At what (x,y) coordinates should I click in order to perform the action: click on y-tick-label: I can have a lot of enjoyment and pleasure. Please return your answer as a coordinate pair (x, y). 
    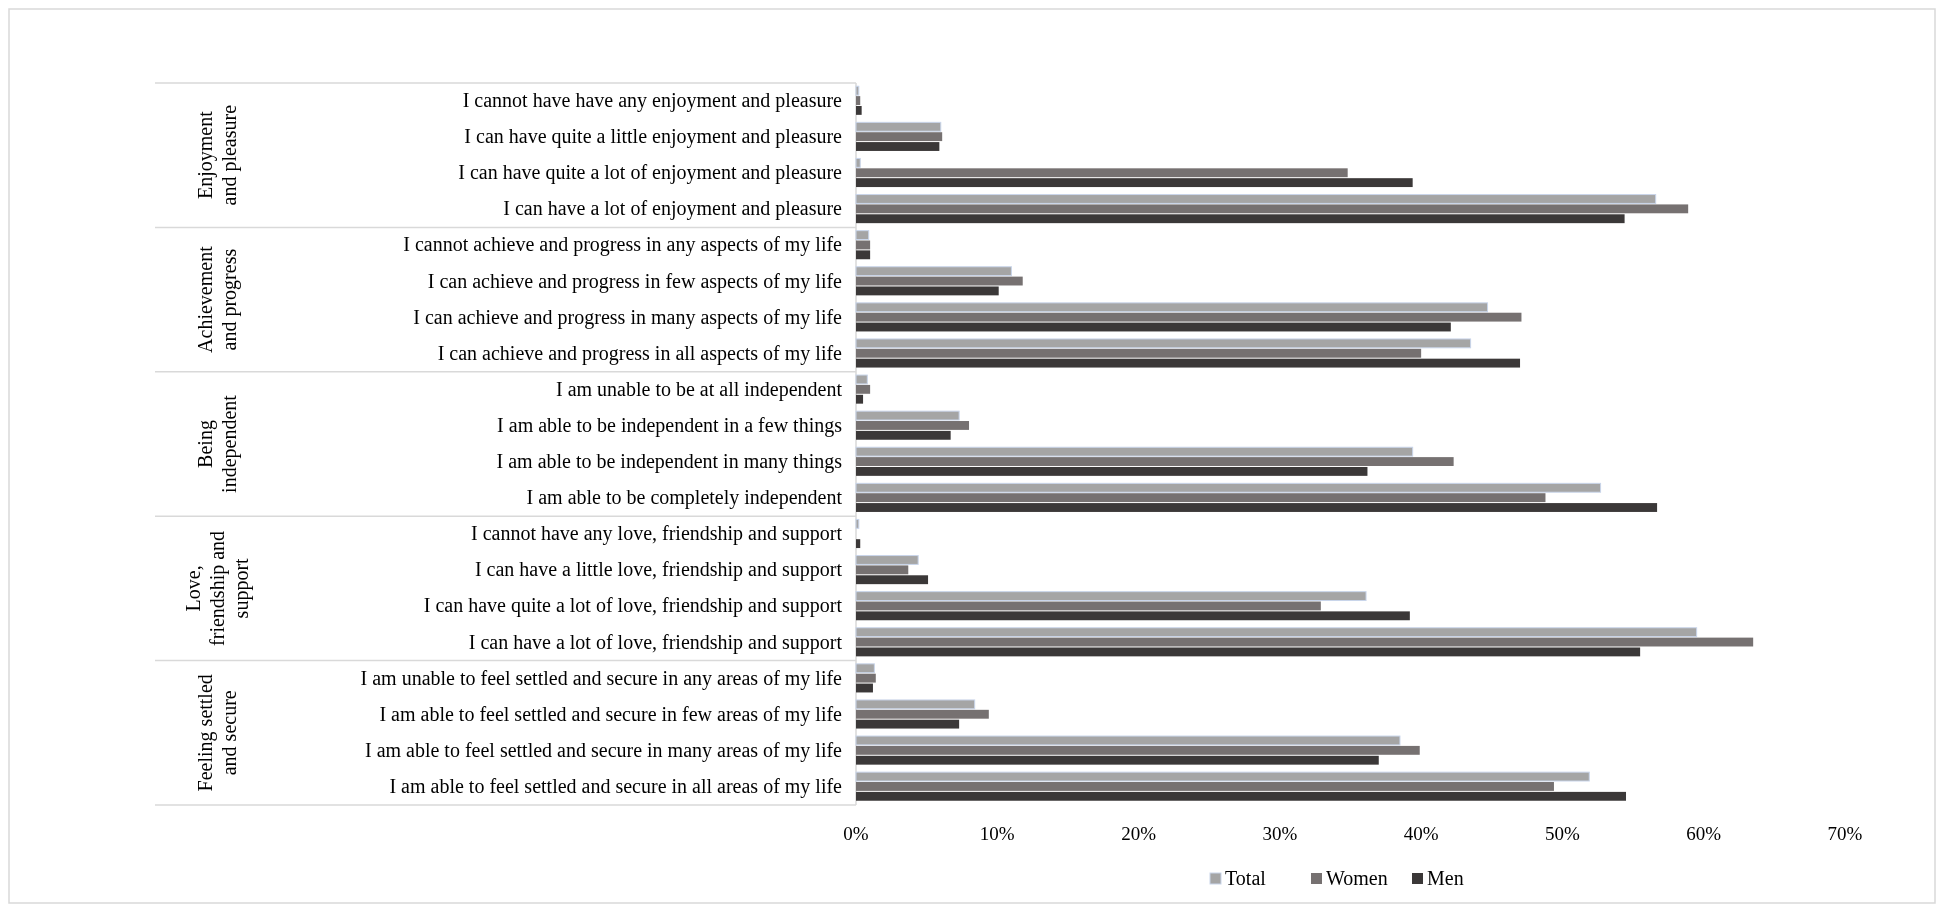
    Looking at the image, I should click on (673, 209).